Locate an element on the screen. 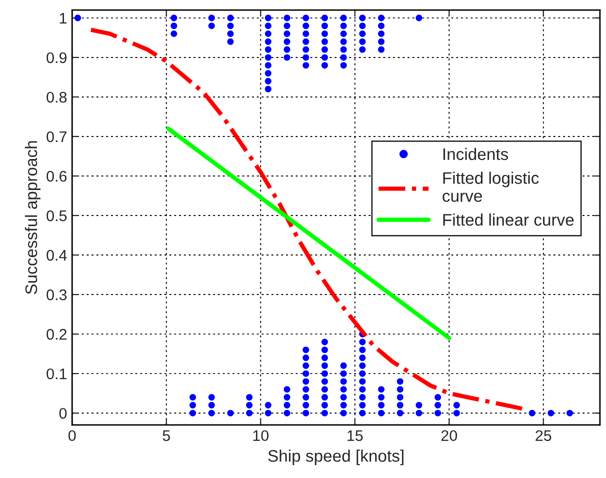 Image resolution: width=606 pixels, height=478 pixels. legend-label: Fitted linear curve is located at coordinates (508, 220).